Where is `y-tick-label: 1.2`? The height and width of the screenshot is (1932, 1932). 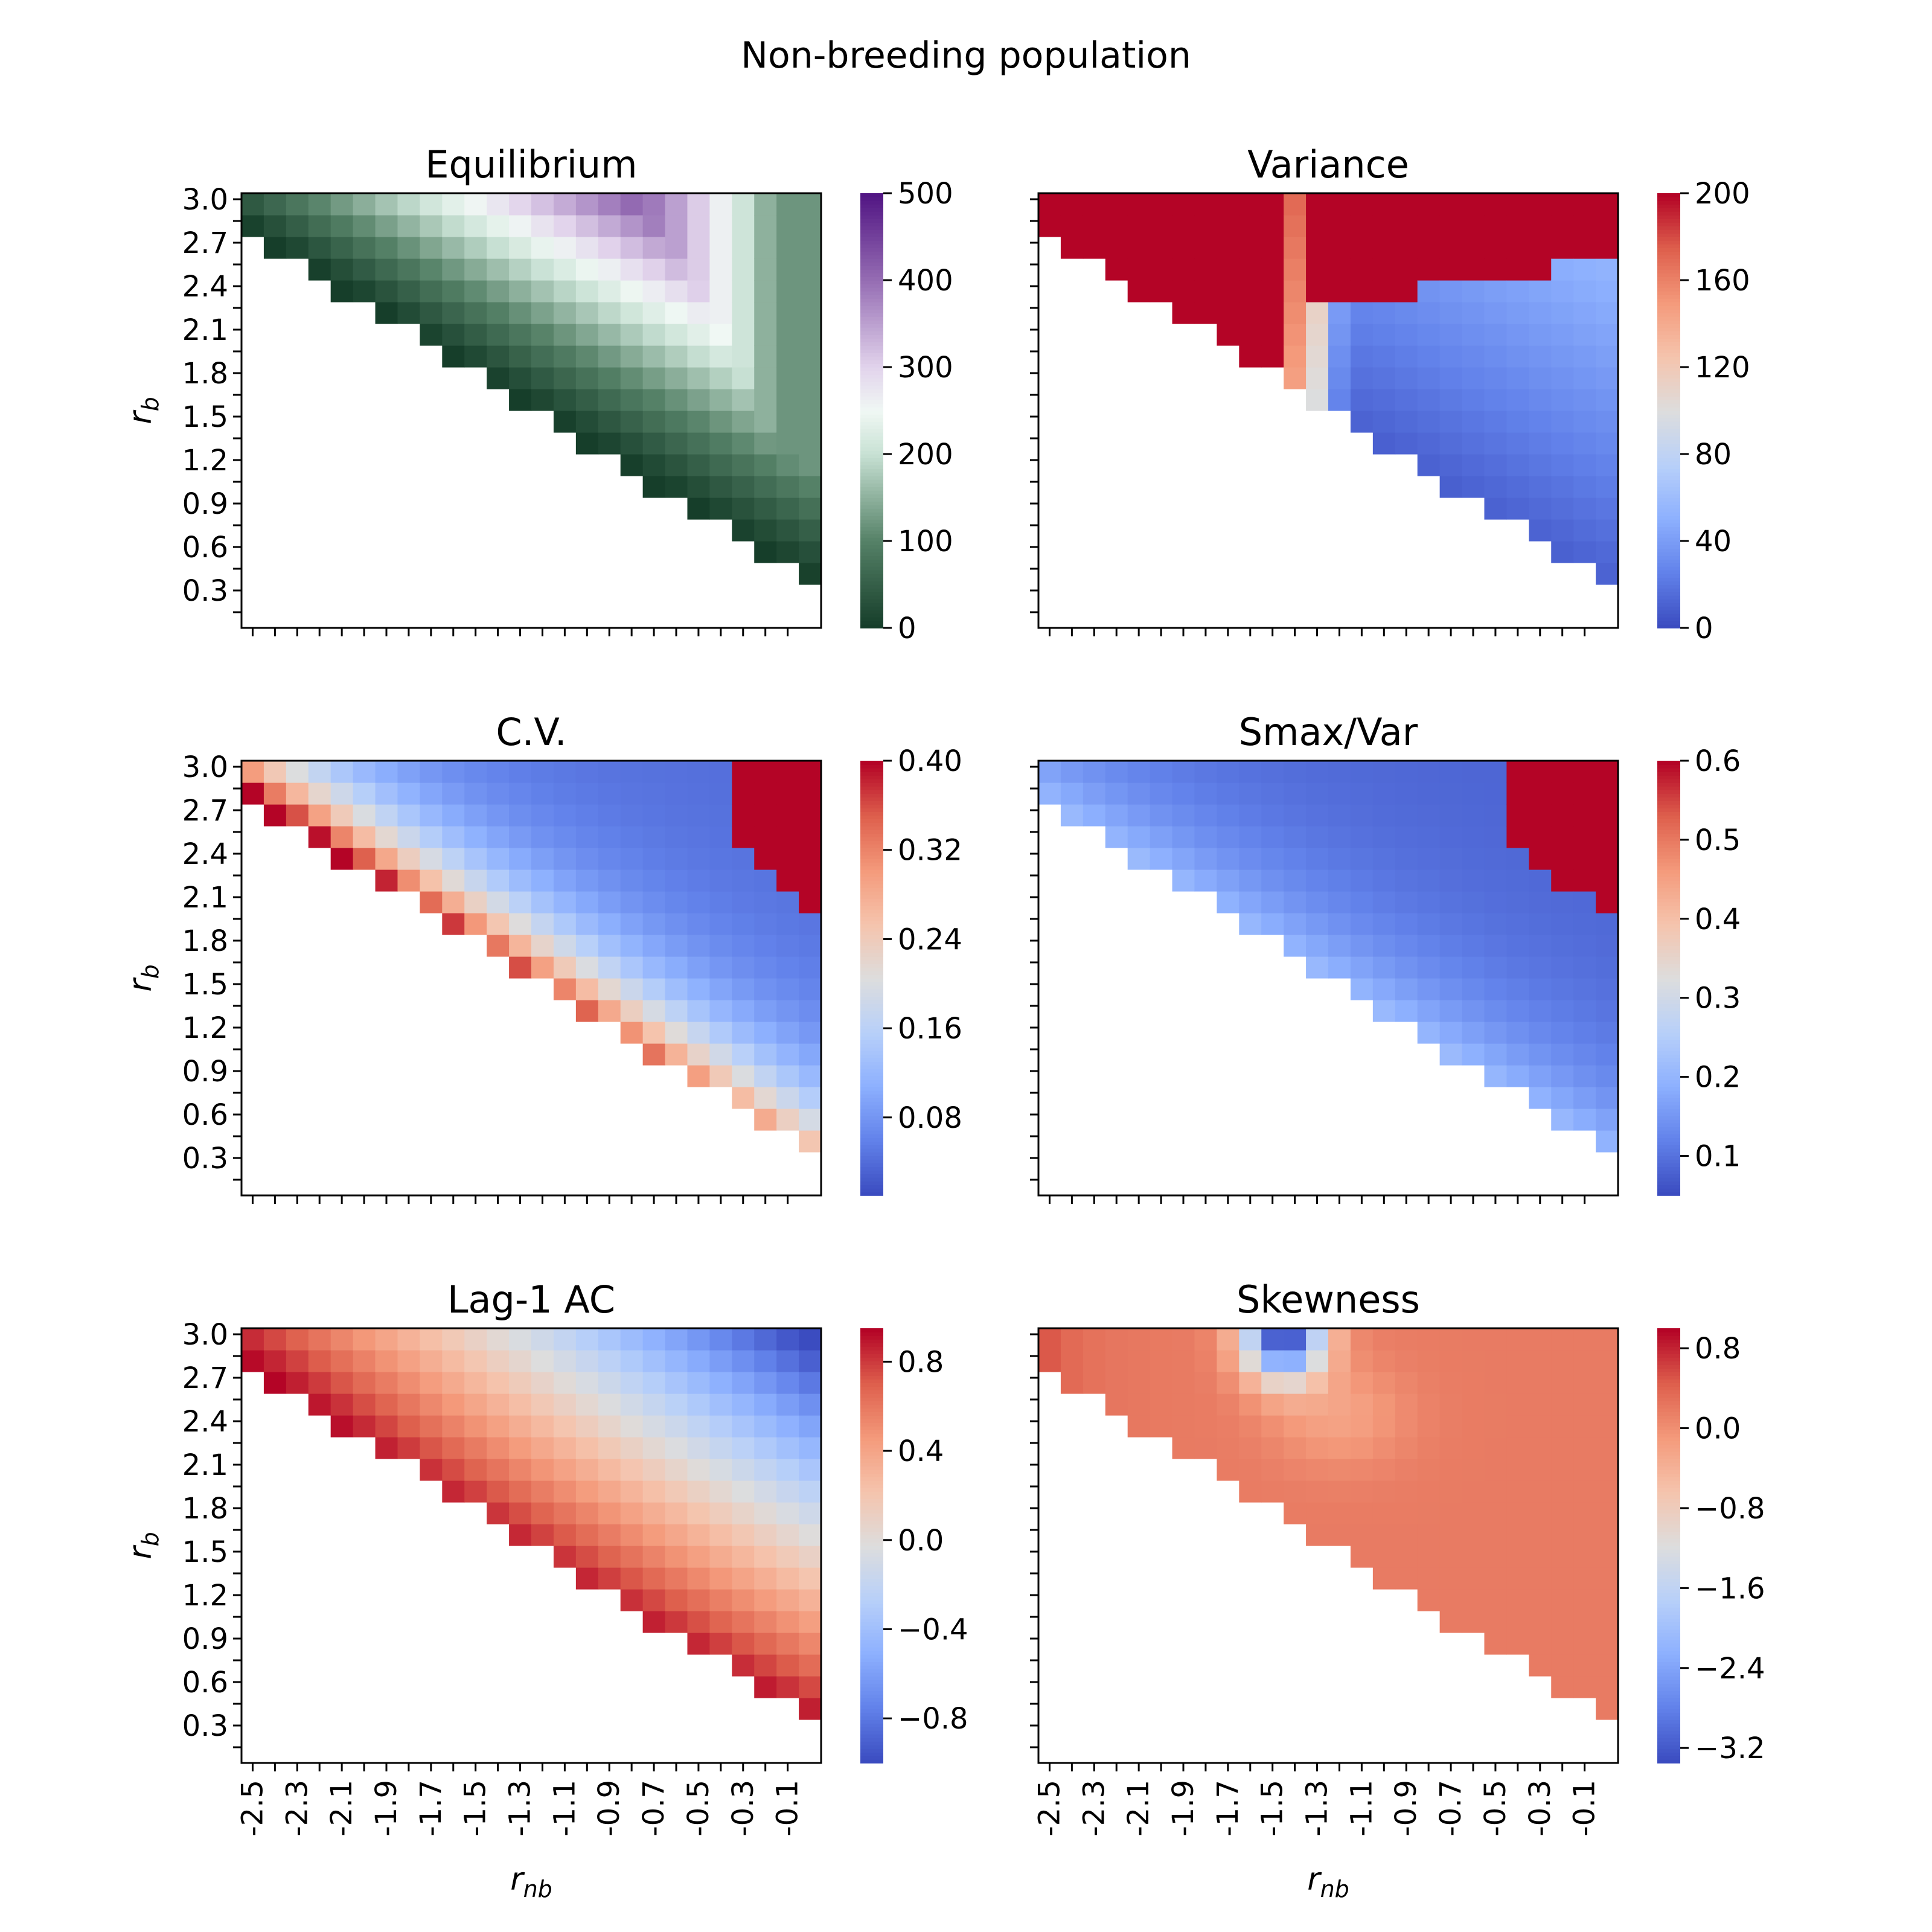 y-tick-label: 1.2 is located at coordinates (205, 461).